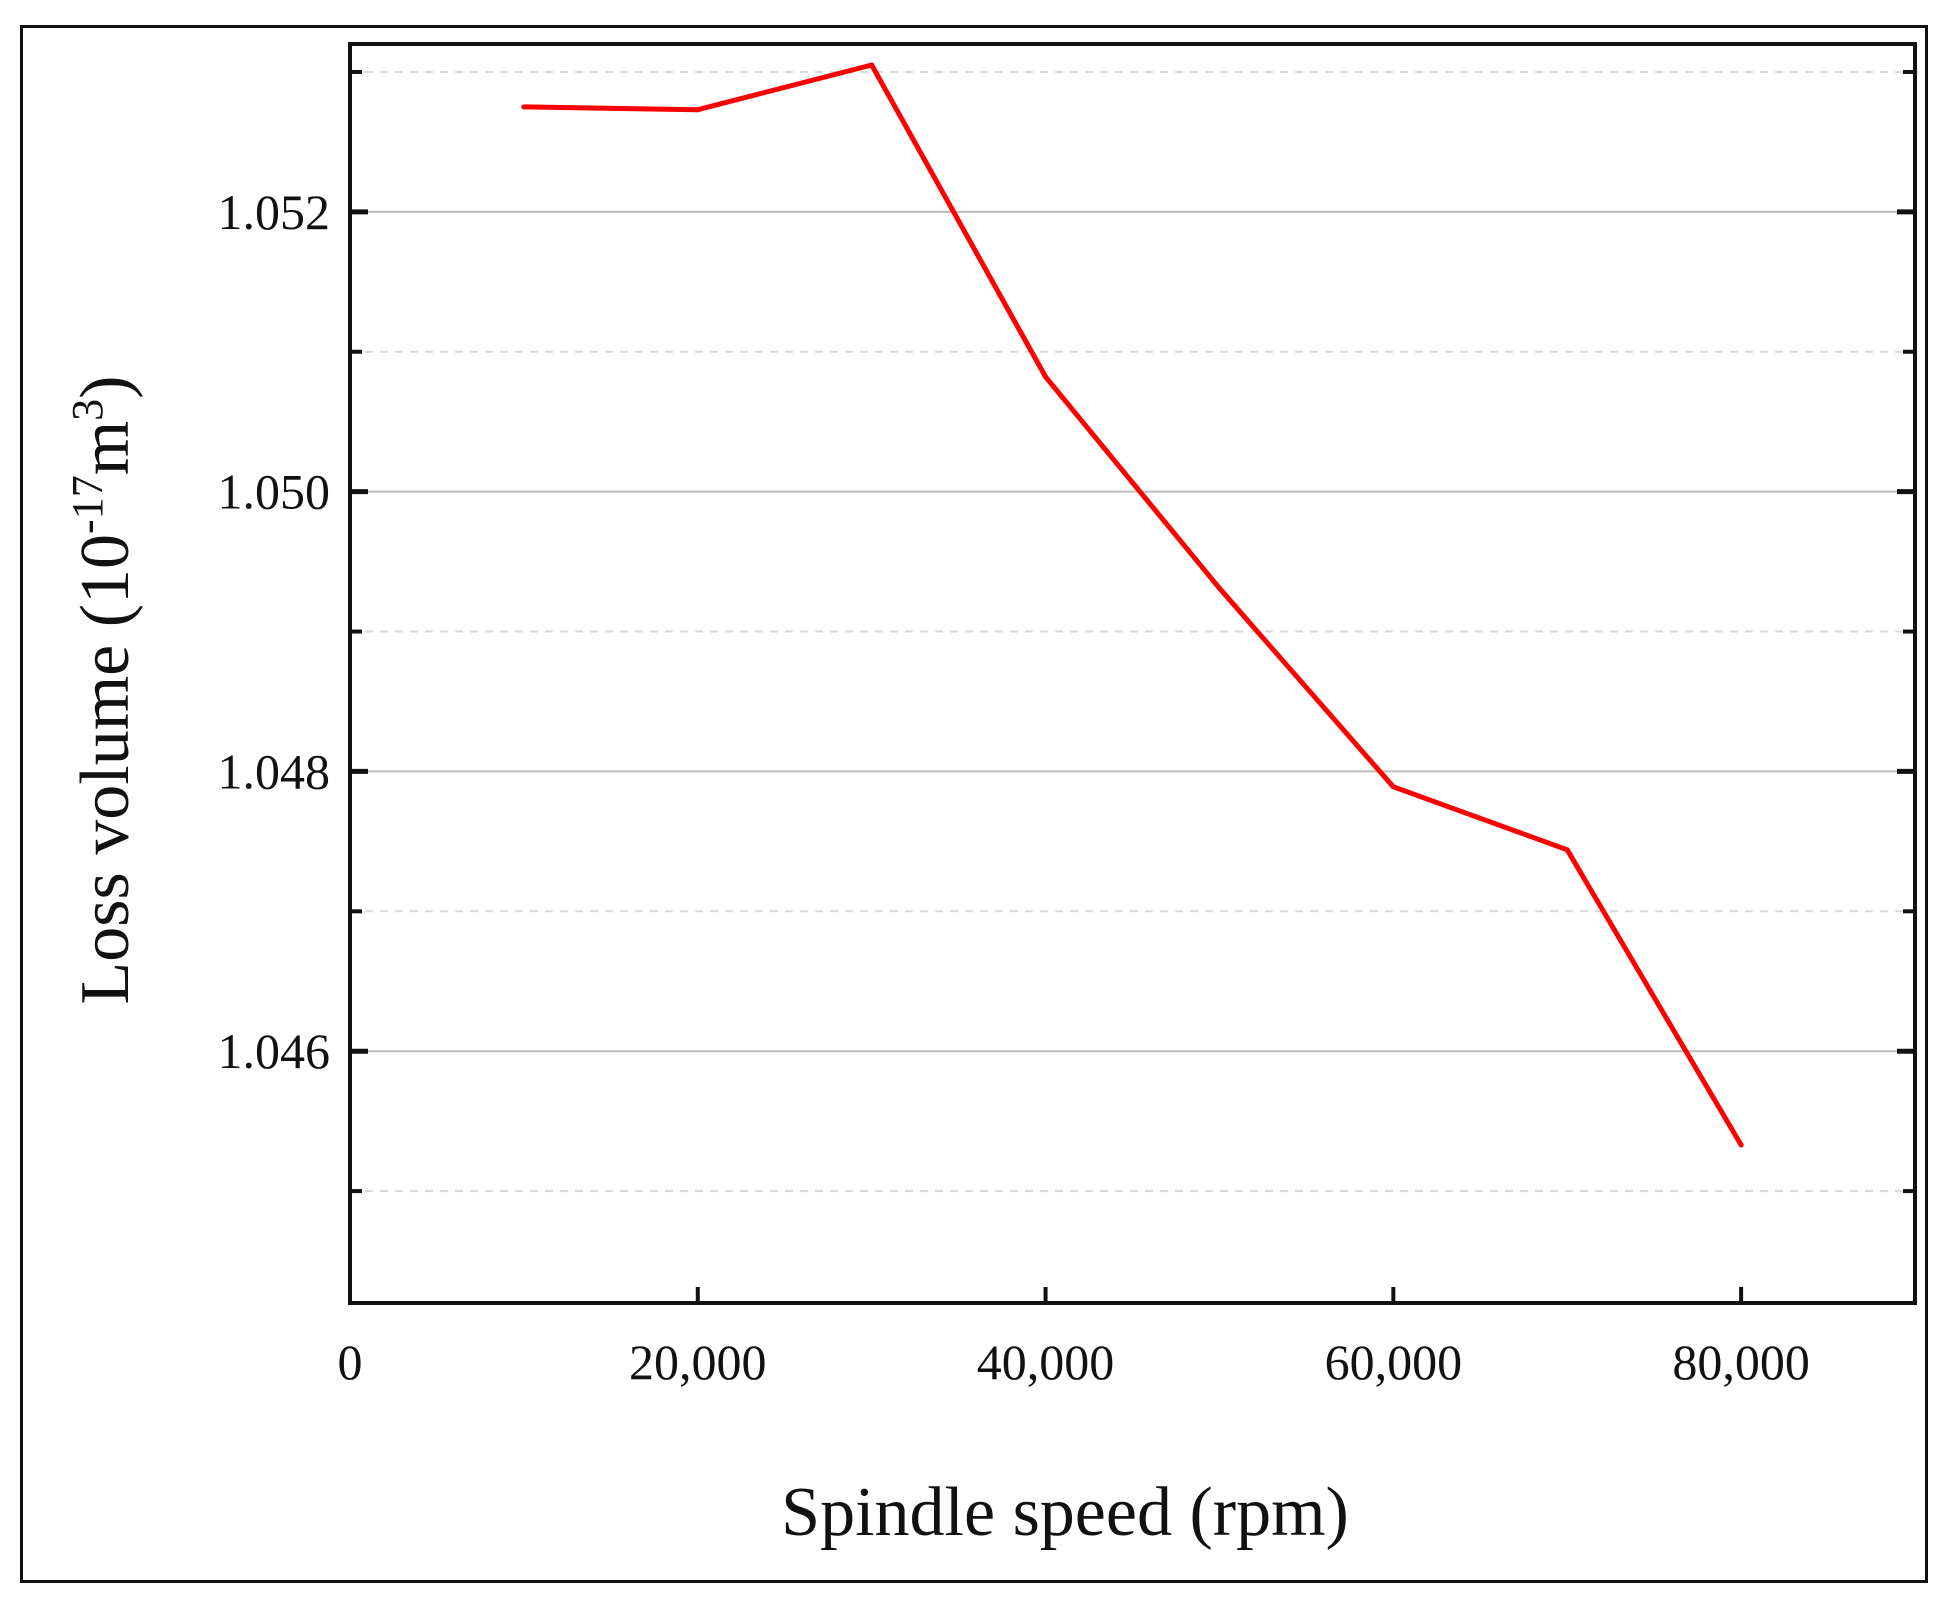  I want to click on x-tick-label: 60,000, so click(1394, 1362).